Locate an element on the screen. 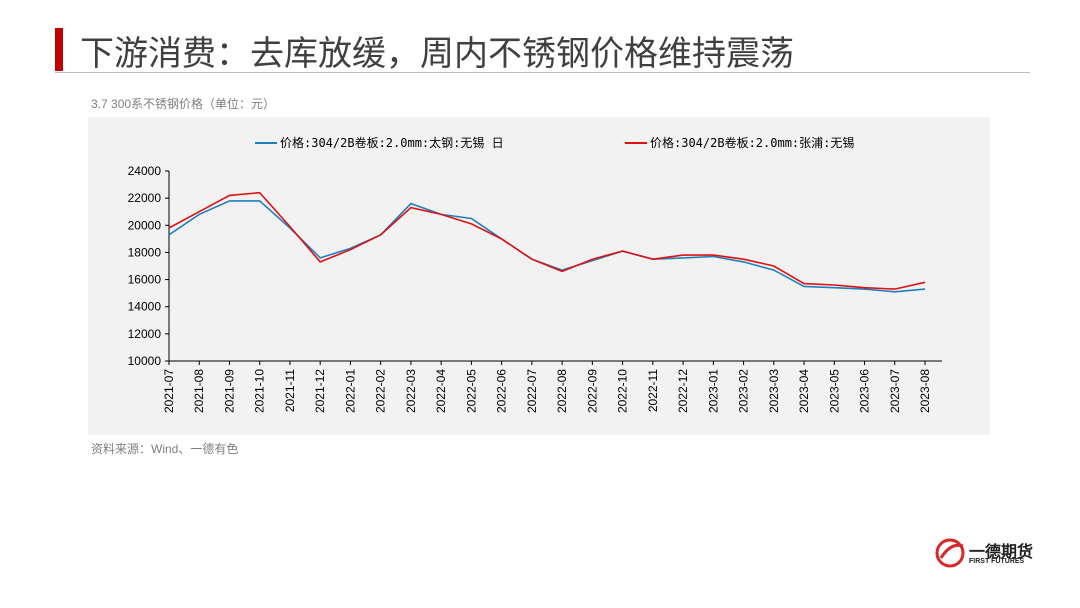 Image resolution: width=1080 pixels, height=608 pixels. logo: 一德期货 FIRST FUTURES is located at coordinates (990, 553).